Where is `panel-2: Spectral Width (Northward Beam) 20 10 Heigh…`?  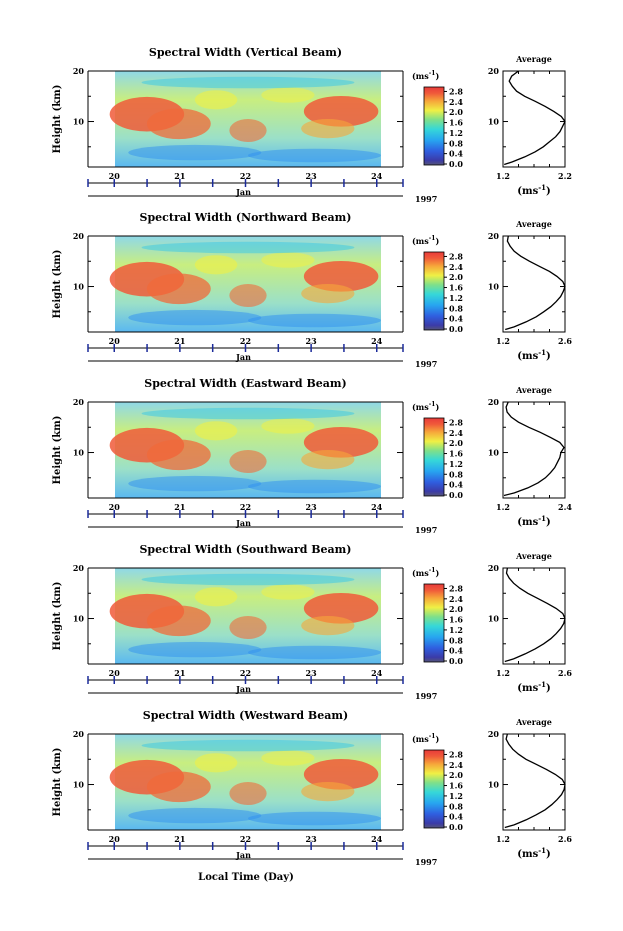 panel-2: Spectral Width (Northward Beam) 20 10 Heigh… is located at coordinates (312, 290).